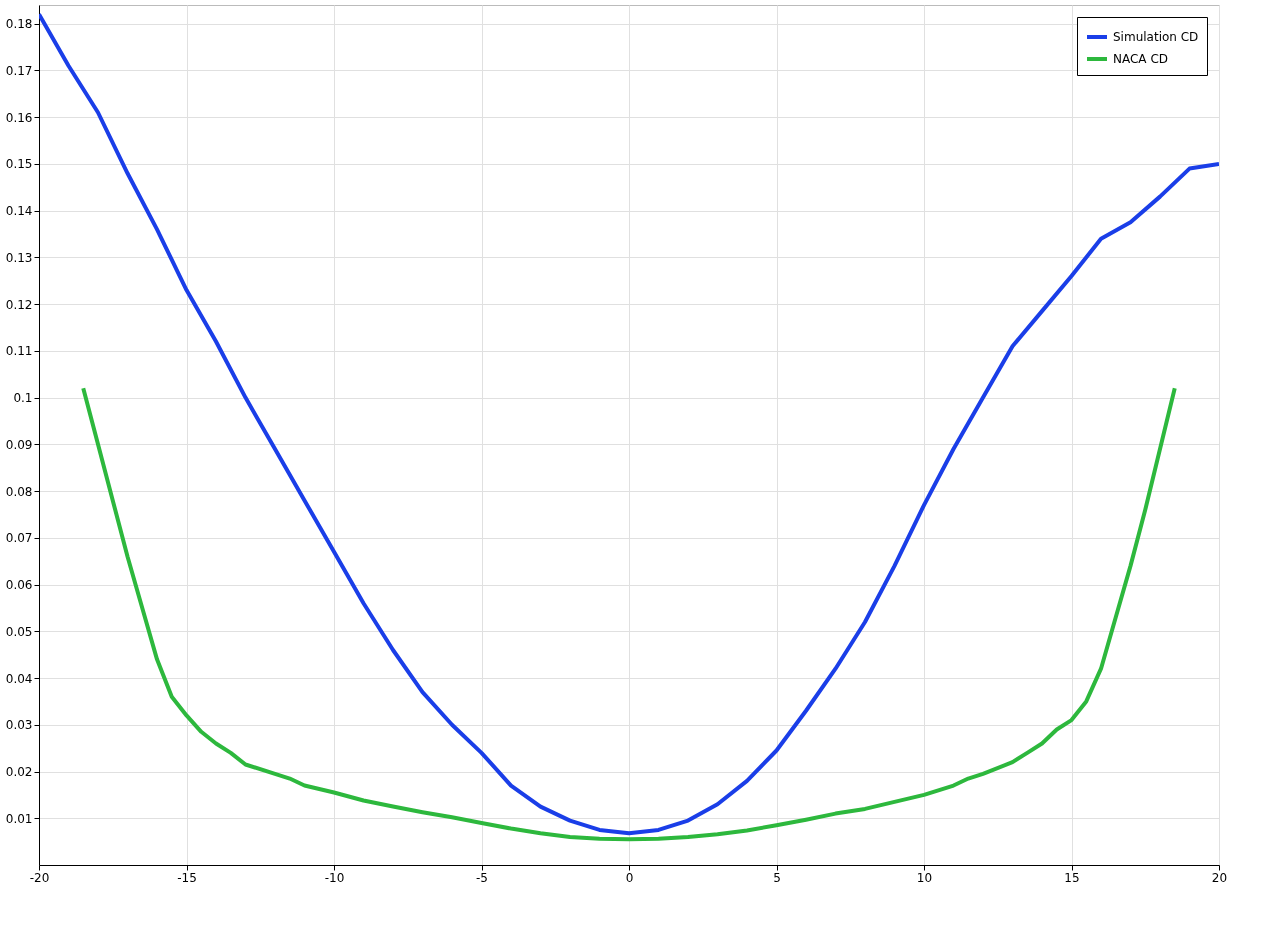 The height and width of the screenshot is (925, 1266). Describe the element at coordinates (19, 351) in the screenshot. I see `y-tick-label: 0.11` at that location.